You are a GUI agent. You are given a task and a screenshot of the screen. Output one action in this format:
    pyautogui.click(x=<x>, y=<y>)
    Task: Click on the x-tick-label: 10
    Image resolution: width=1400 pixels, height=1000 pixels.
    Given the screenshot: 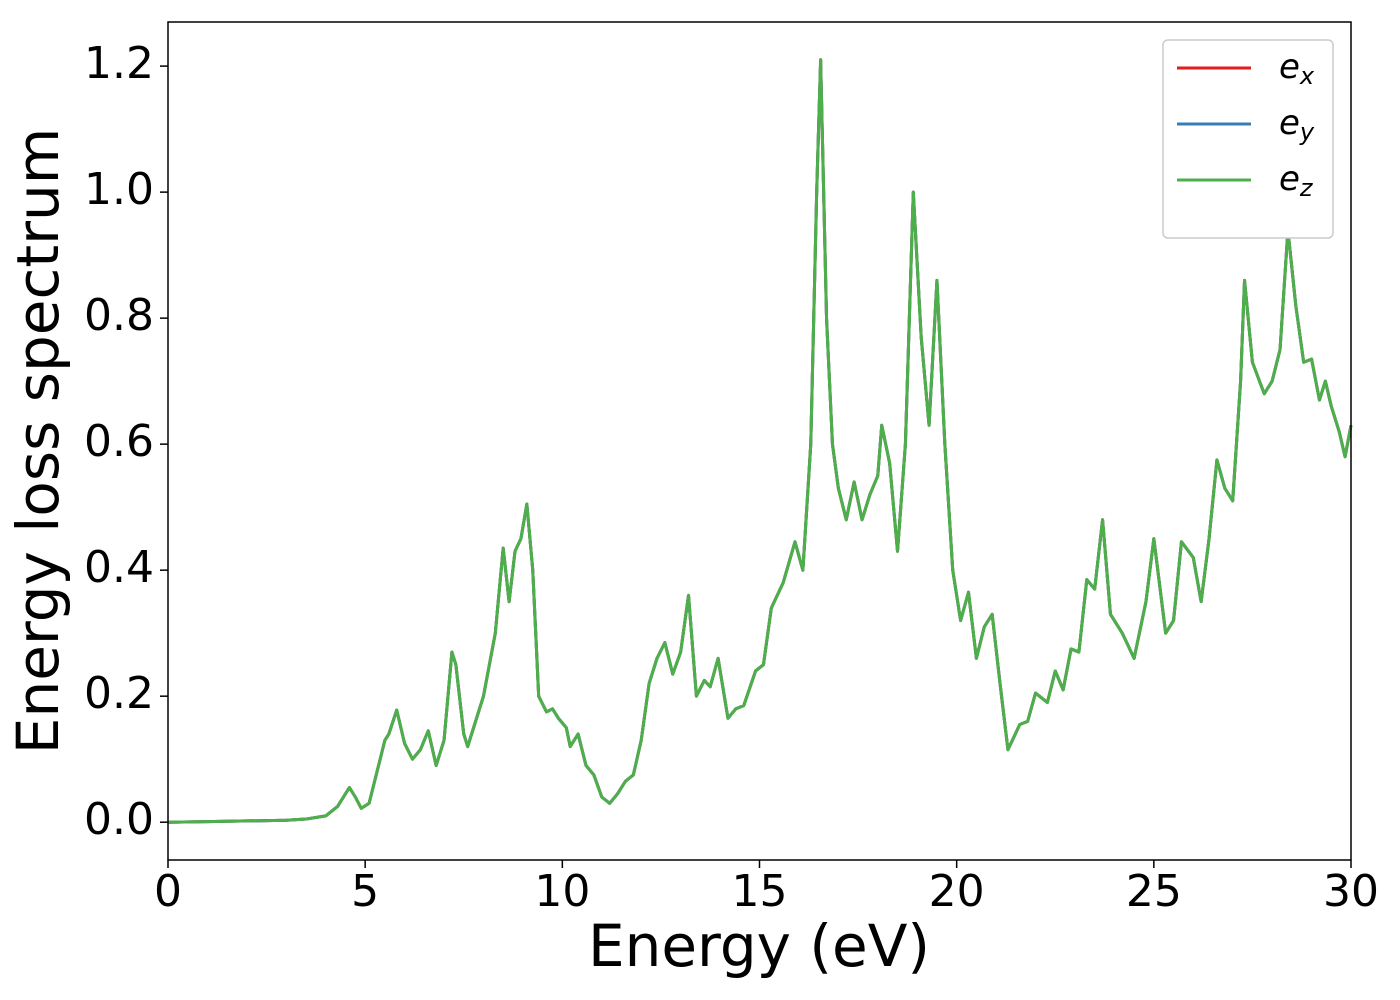 What is the action you would take?
    pyautogui.click(x=562, y=891)
    